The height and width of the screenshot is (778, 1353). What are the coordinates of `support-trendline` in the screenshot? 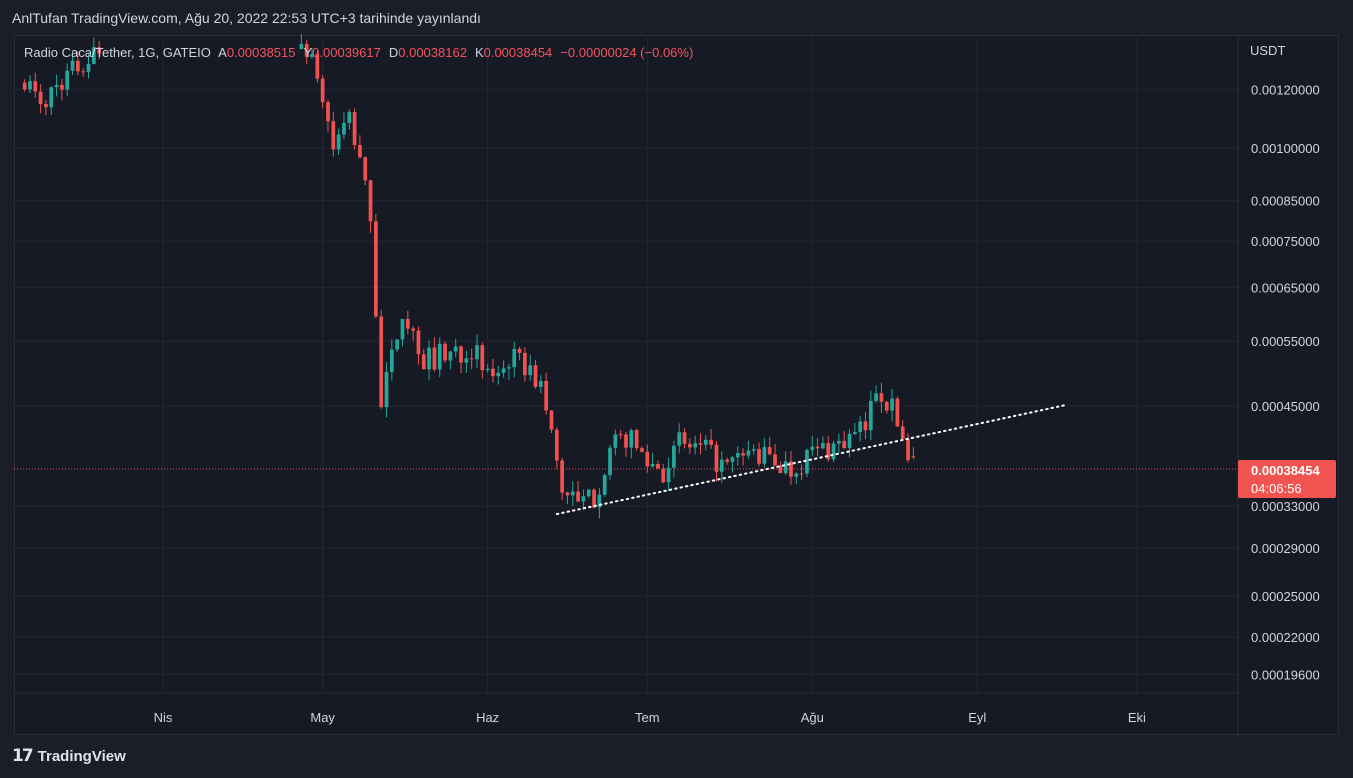 It's located at (812, 459).